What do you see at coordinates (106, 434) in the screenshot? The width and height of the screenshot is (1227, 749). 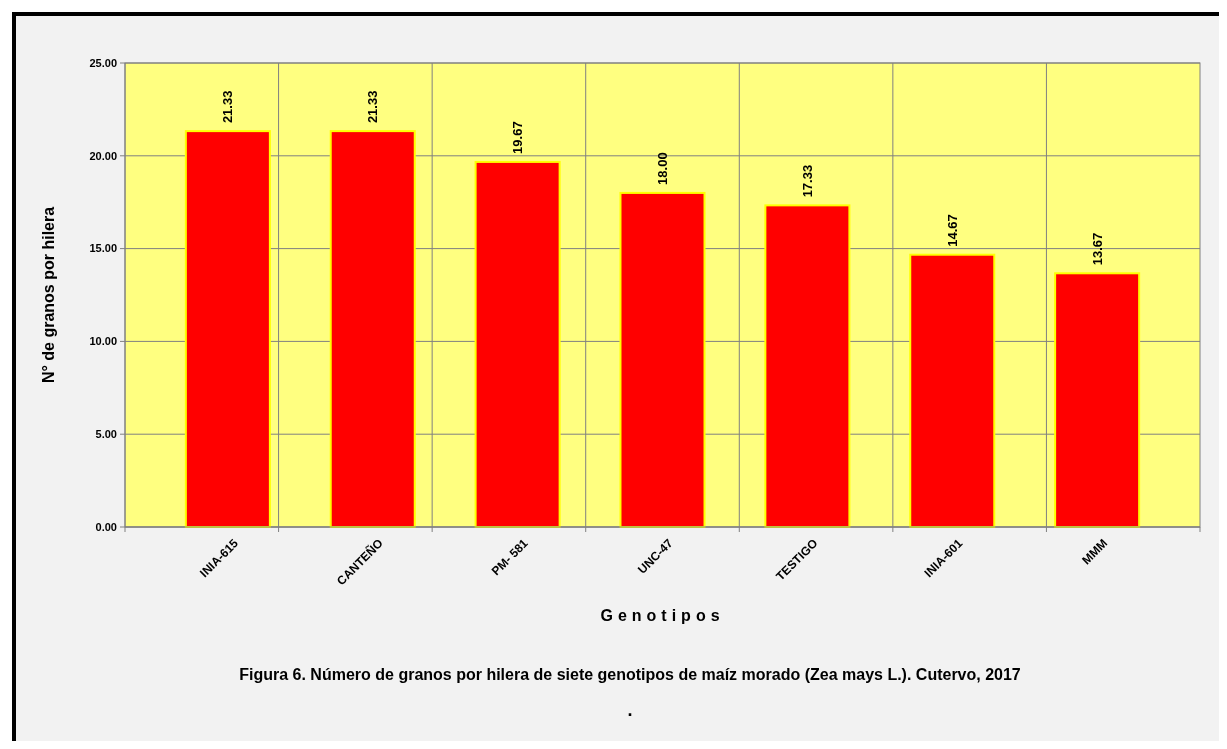 I see `y-tick-label: 5.00` at bounding box center [106, 434].